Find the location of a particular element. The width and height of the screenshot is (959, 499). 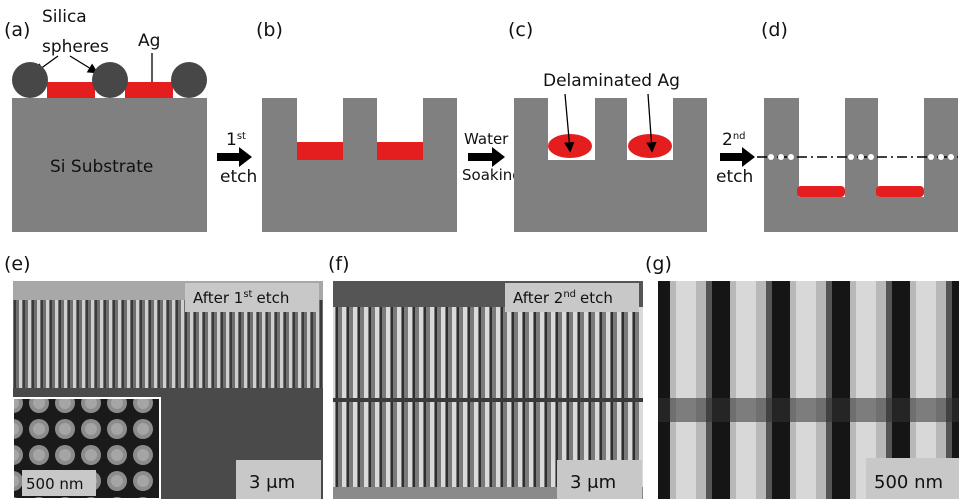

text-part: After 1 is located at coordinates (218, 298).